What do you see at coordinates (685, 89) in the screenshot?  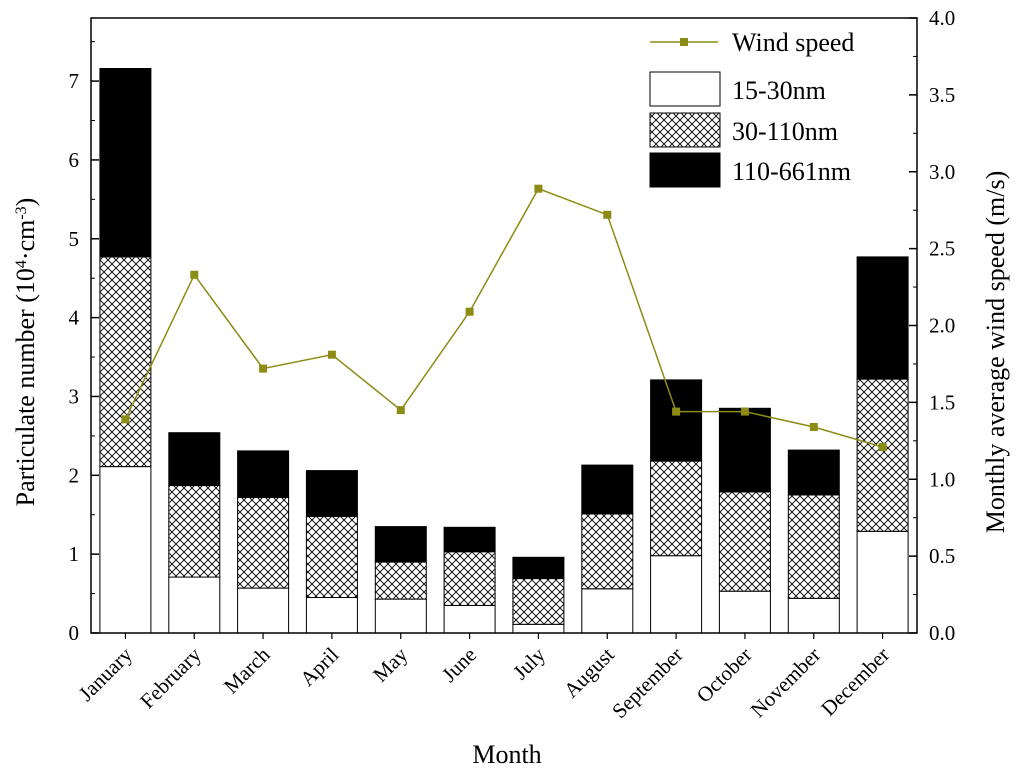 I see `legend-swatch-15-30nm` at bounding box center [685, 89].